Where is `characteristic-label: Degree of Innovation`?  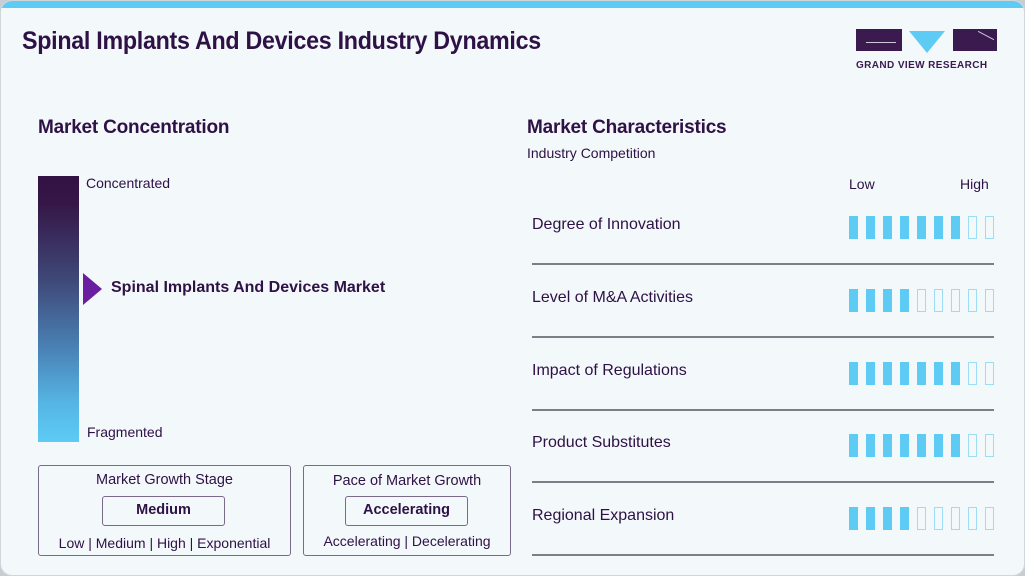 characteristic-label: Degree of Innovation is located at coordinates (606, 224).